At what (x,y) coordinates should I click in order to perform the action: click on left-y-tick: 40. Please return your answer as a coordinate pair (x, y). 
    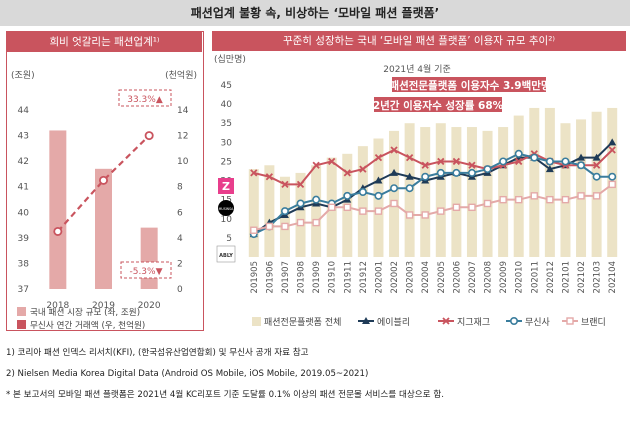
    Looking at the image, I should click on (24, 213).